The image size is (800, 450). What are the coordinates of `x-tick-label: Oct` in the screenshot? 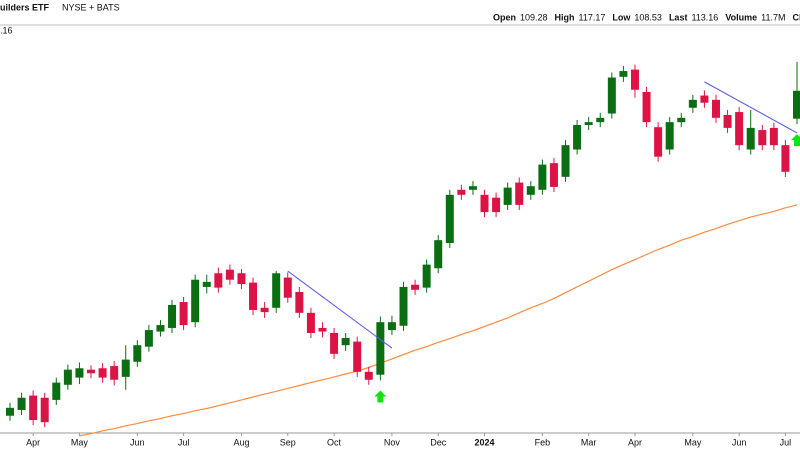 It's located at (334, 442).